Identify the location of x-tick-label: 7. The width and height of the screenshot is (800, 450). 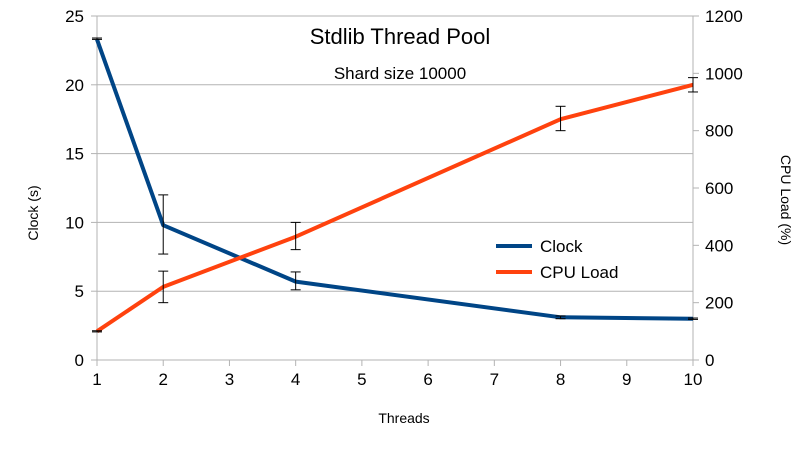
(494, 379).